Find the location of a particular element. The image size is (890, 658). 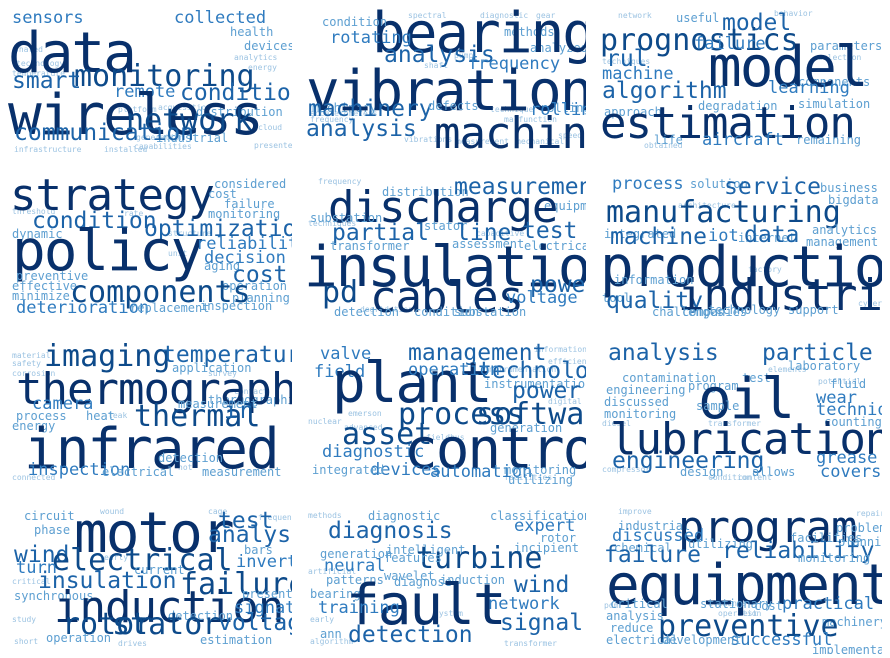

cloud-word: facilities is located at coordinates (528, 477).